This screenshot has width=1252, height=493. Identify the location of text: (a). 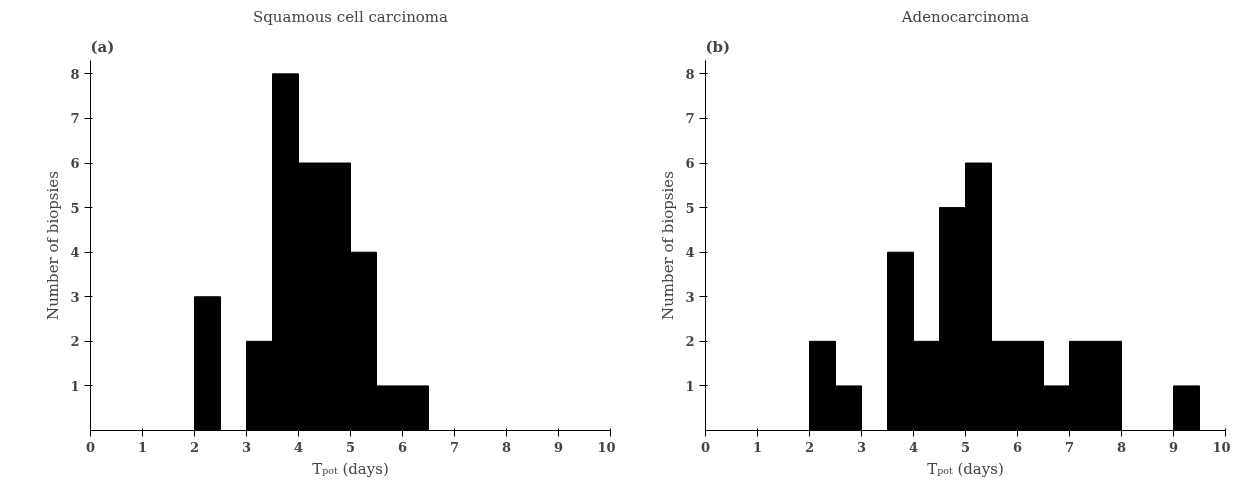
(102, 46).